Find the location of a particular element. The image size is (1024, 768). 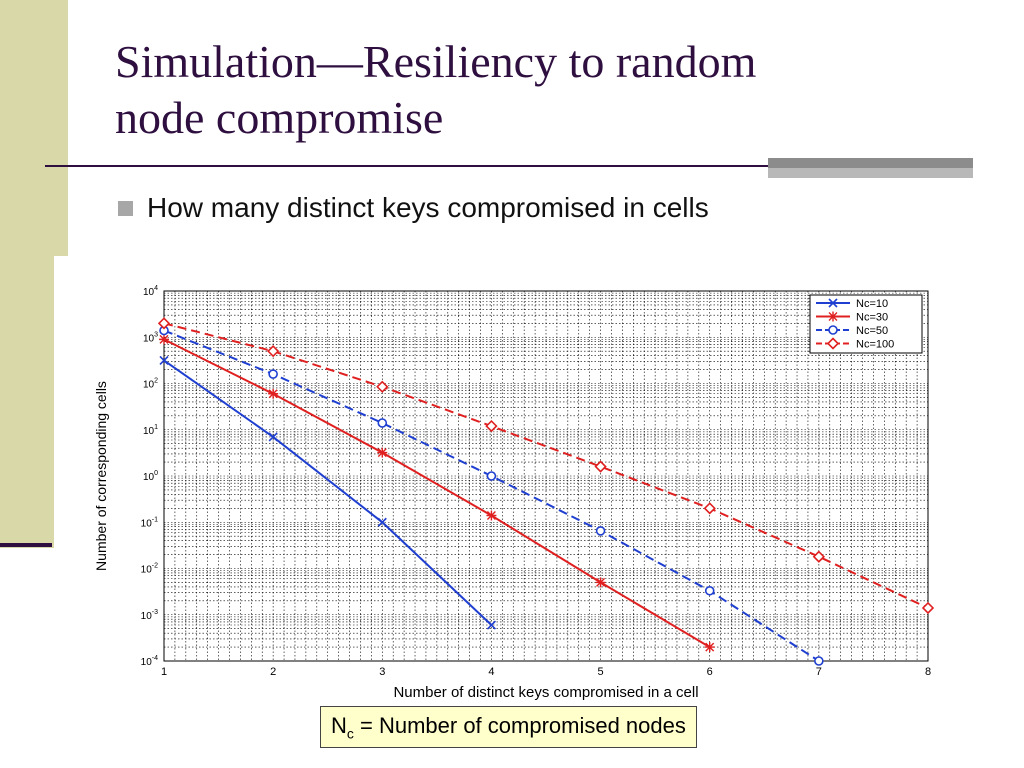

legend-label: Nc=30 is located at coordinates (872, 318).